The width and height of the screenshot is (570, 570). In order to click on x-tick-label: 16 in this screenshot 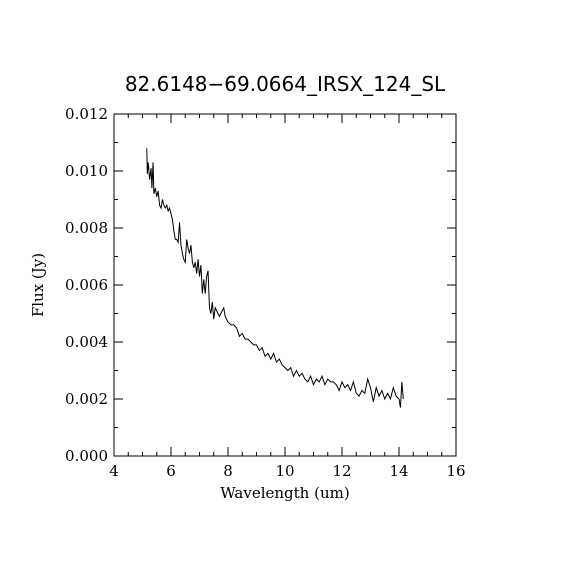, I will do `click(455, 471)`.